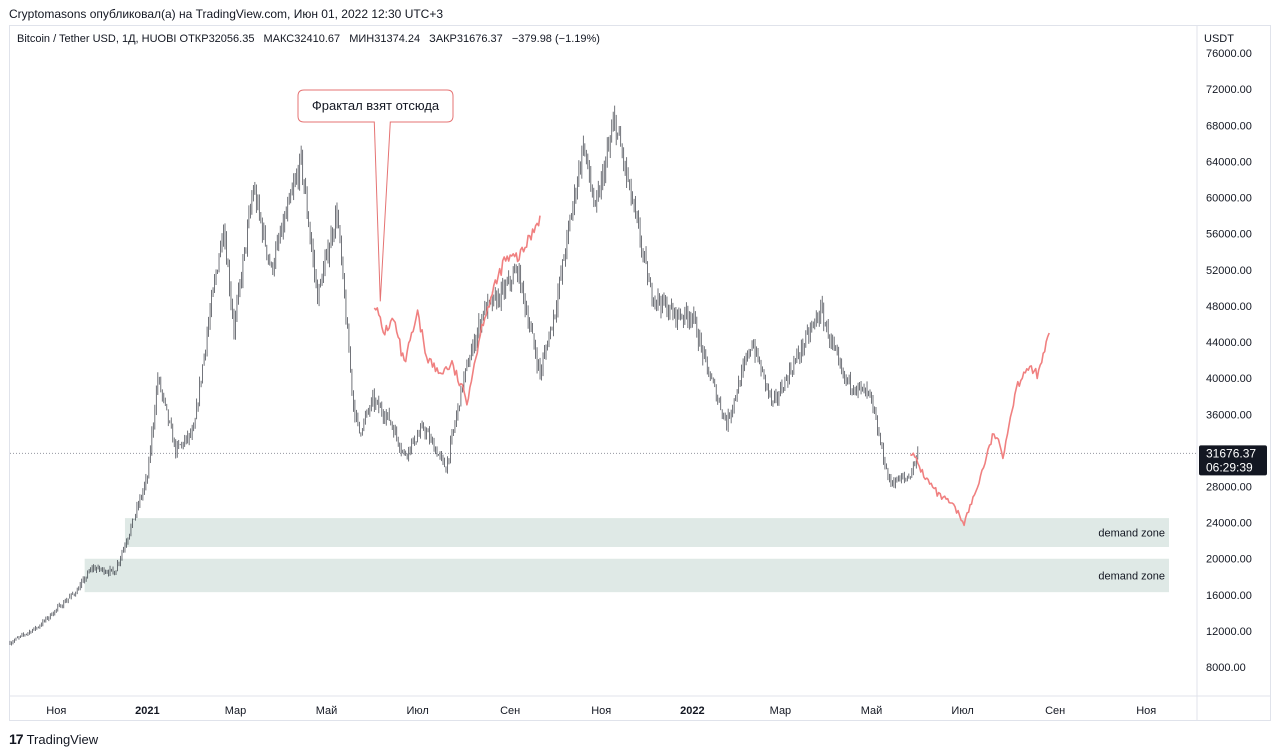  What do you see at coordinates (627, 555) in the screenshot?
I see `demand-zones: demand zone demand zone` at bounding box center [627, 555].